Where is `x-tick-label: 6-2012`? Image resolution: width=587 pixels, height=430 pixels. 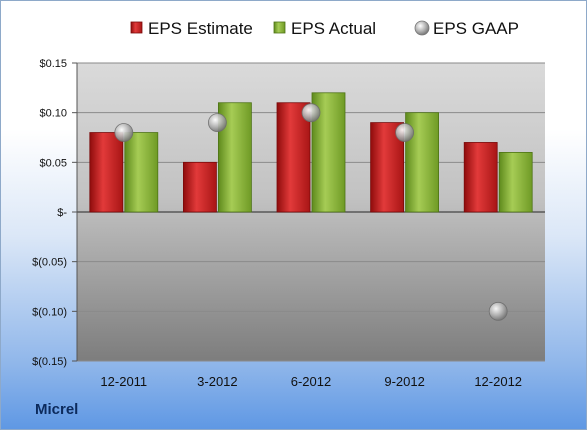 x-tick-label: 6-2012 is located at coordinates (311, 381).